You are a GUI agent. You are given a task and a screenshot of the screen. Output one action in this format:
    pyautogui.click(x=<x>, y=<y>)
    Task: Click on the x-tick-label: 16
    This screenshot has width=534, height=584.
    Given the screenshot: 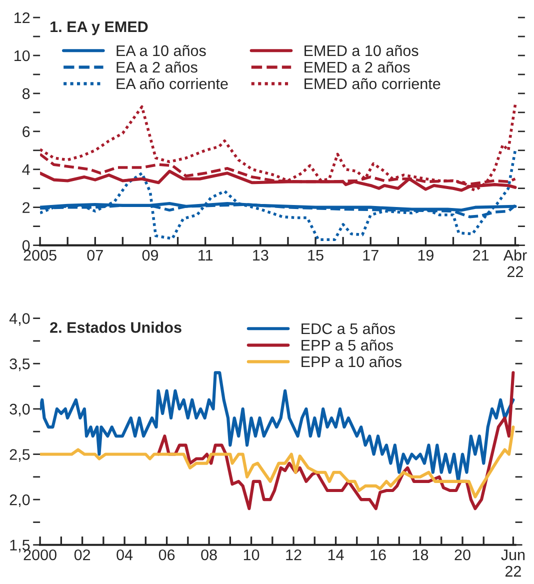 What is the action you would take?
    pyautogui.click(x=378, y=554)
    